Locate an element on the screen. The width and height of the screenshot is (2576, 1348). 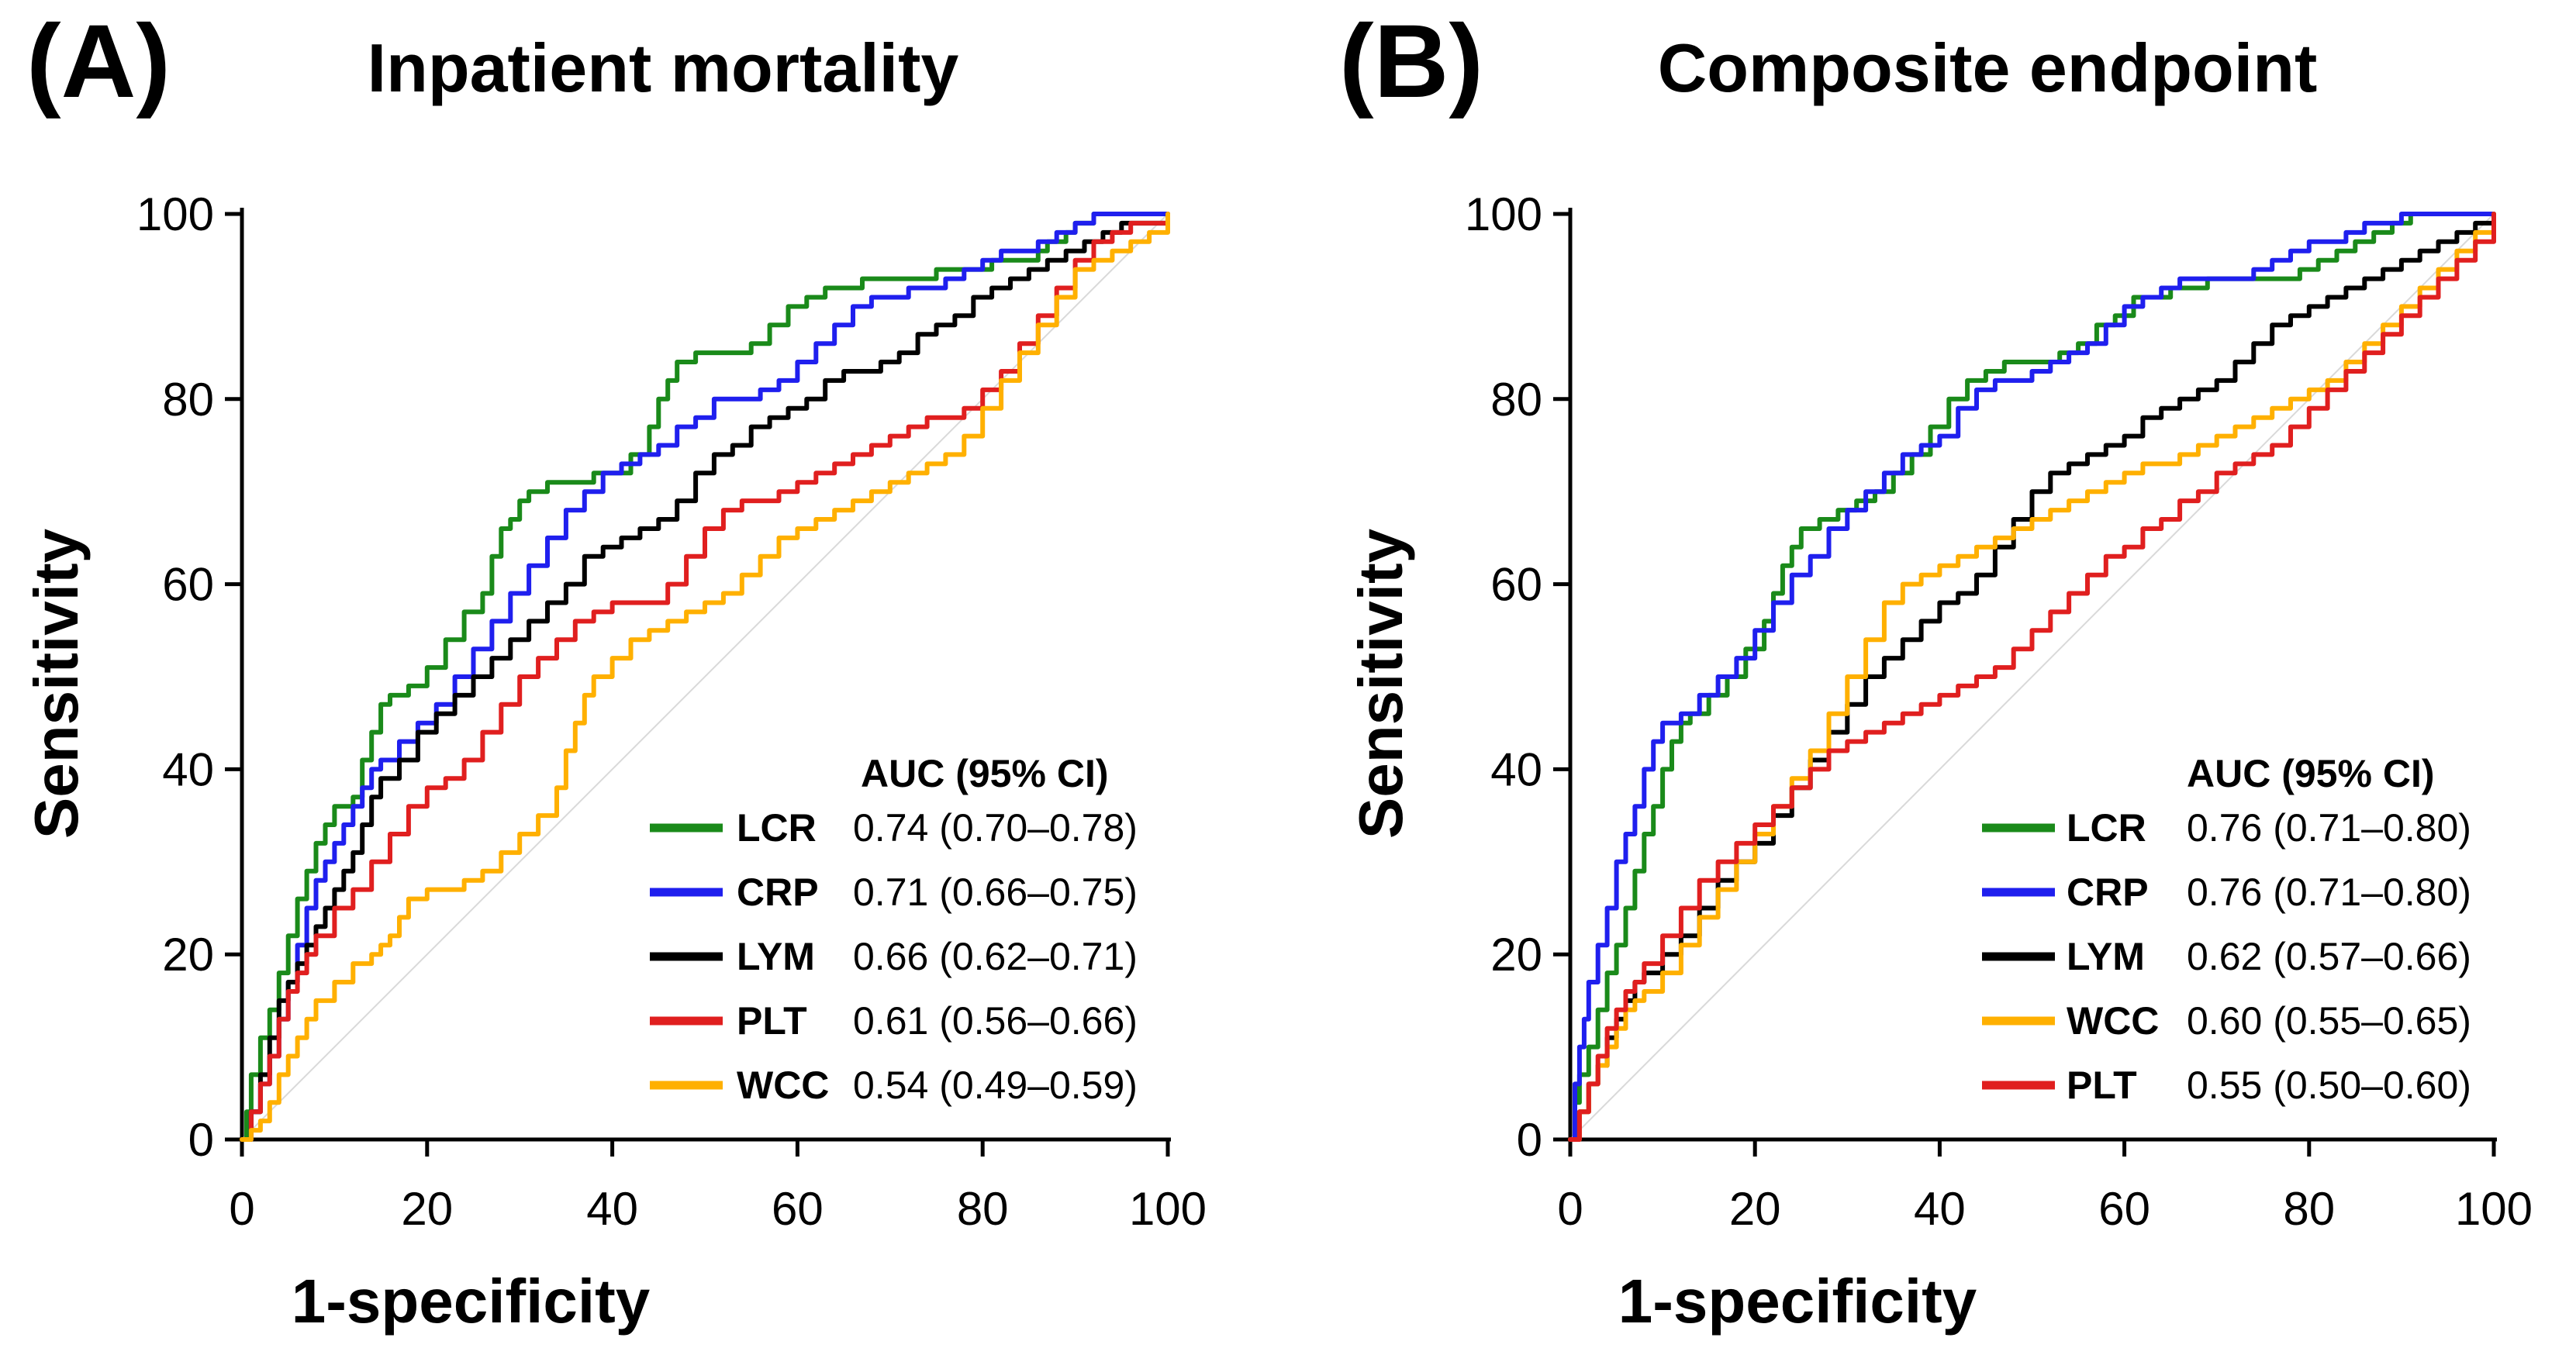
legend-auc-value: 0.66 (0.62–0.71) is located at coordinates (995, 956).